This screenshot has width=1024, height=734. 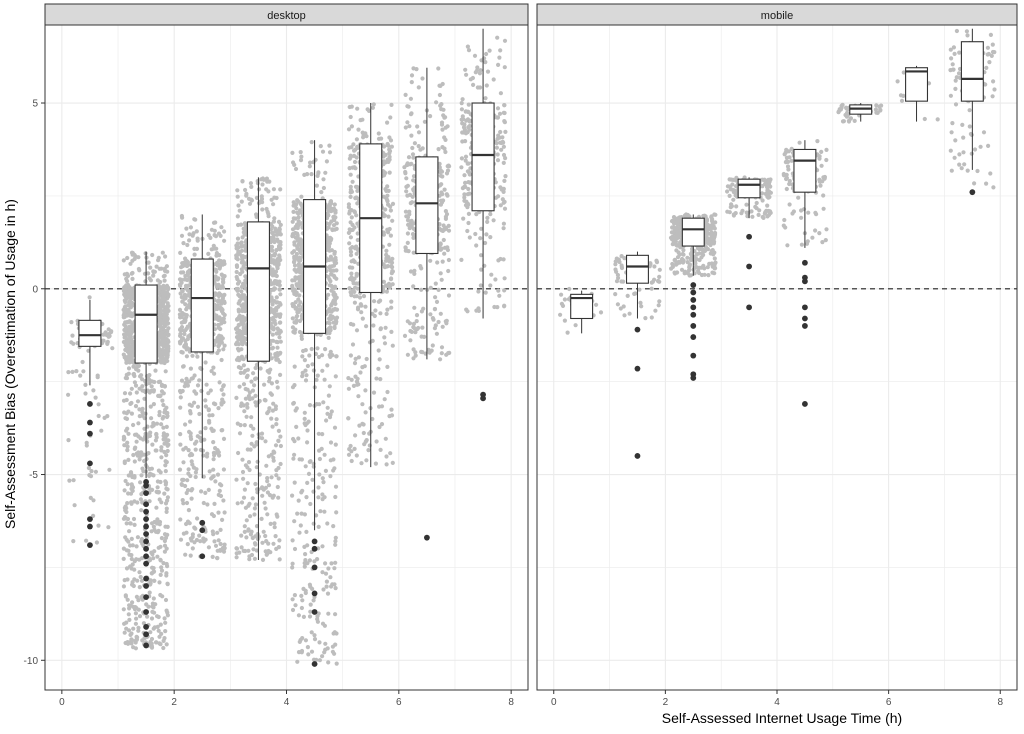 What do you see at coordinates (90, 333) in the screenshot?
I see `box` at bounding box center [90, 333].